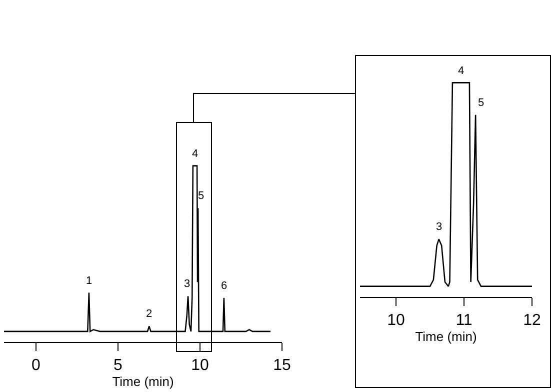 The image size is (551, 392). Describe the element at coordinates (118, 365) in the screenshot. I see `x-tick-label: 5` at that location.